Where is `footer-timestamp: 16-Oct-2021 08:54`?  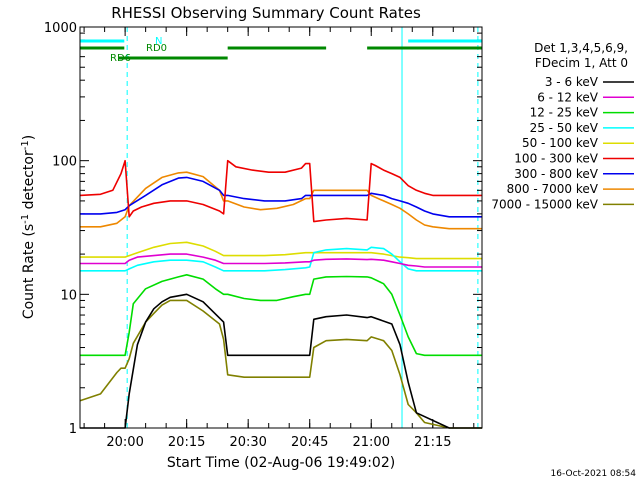 footer-timestamp: 16-Oct-2021 08:54 is located at coordinates (594, 474).